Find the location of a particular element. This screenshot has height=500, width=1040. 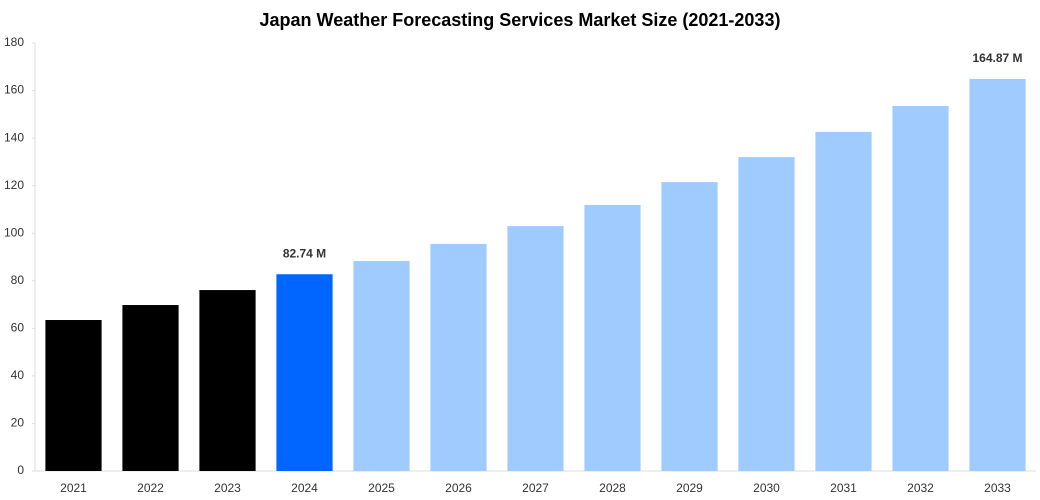

x-tick-label: 2029 is located at coordinates (689, 488).